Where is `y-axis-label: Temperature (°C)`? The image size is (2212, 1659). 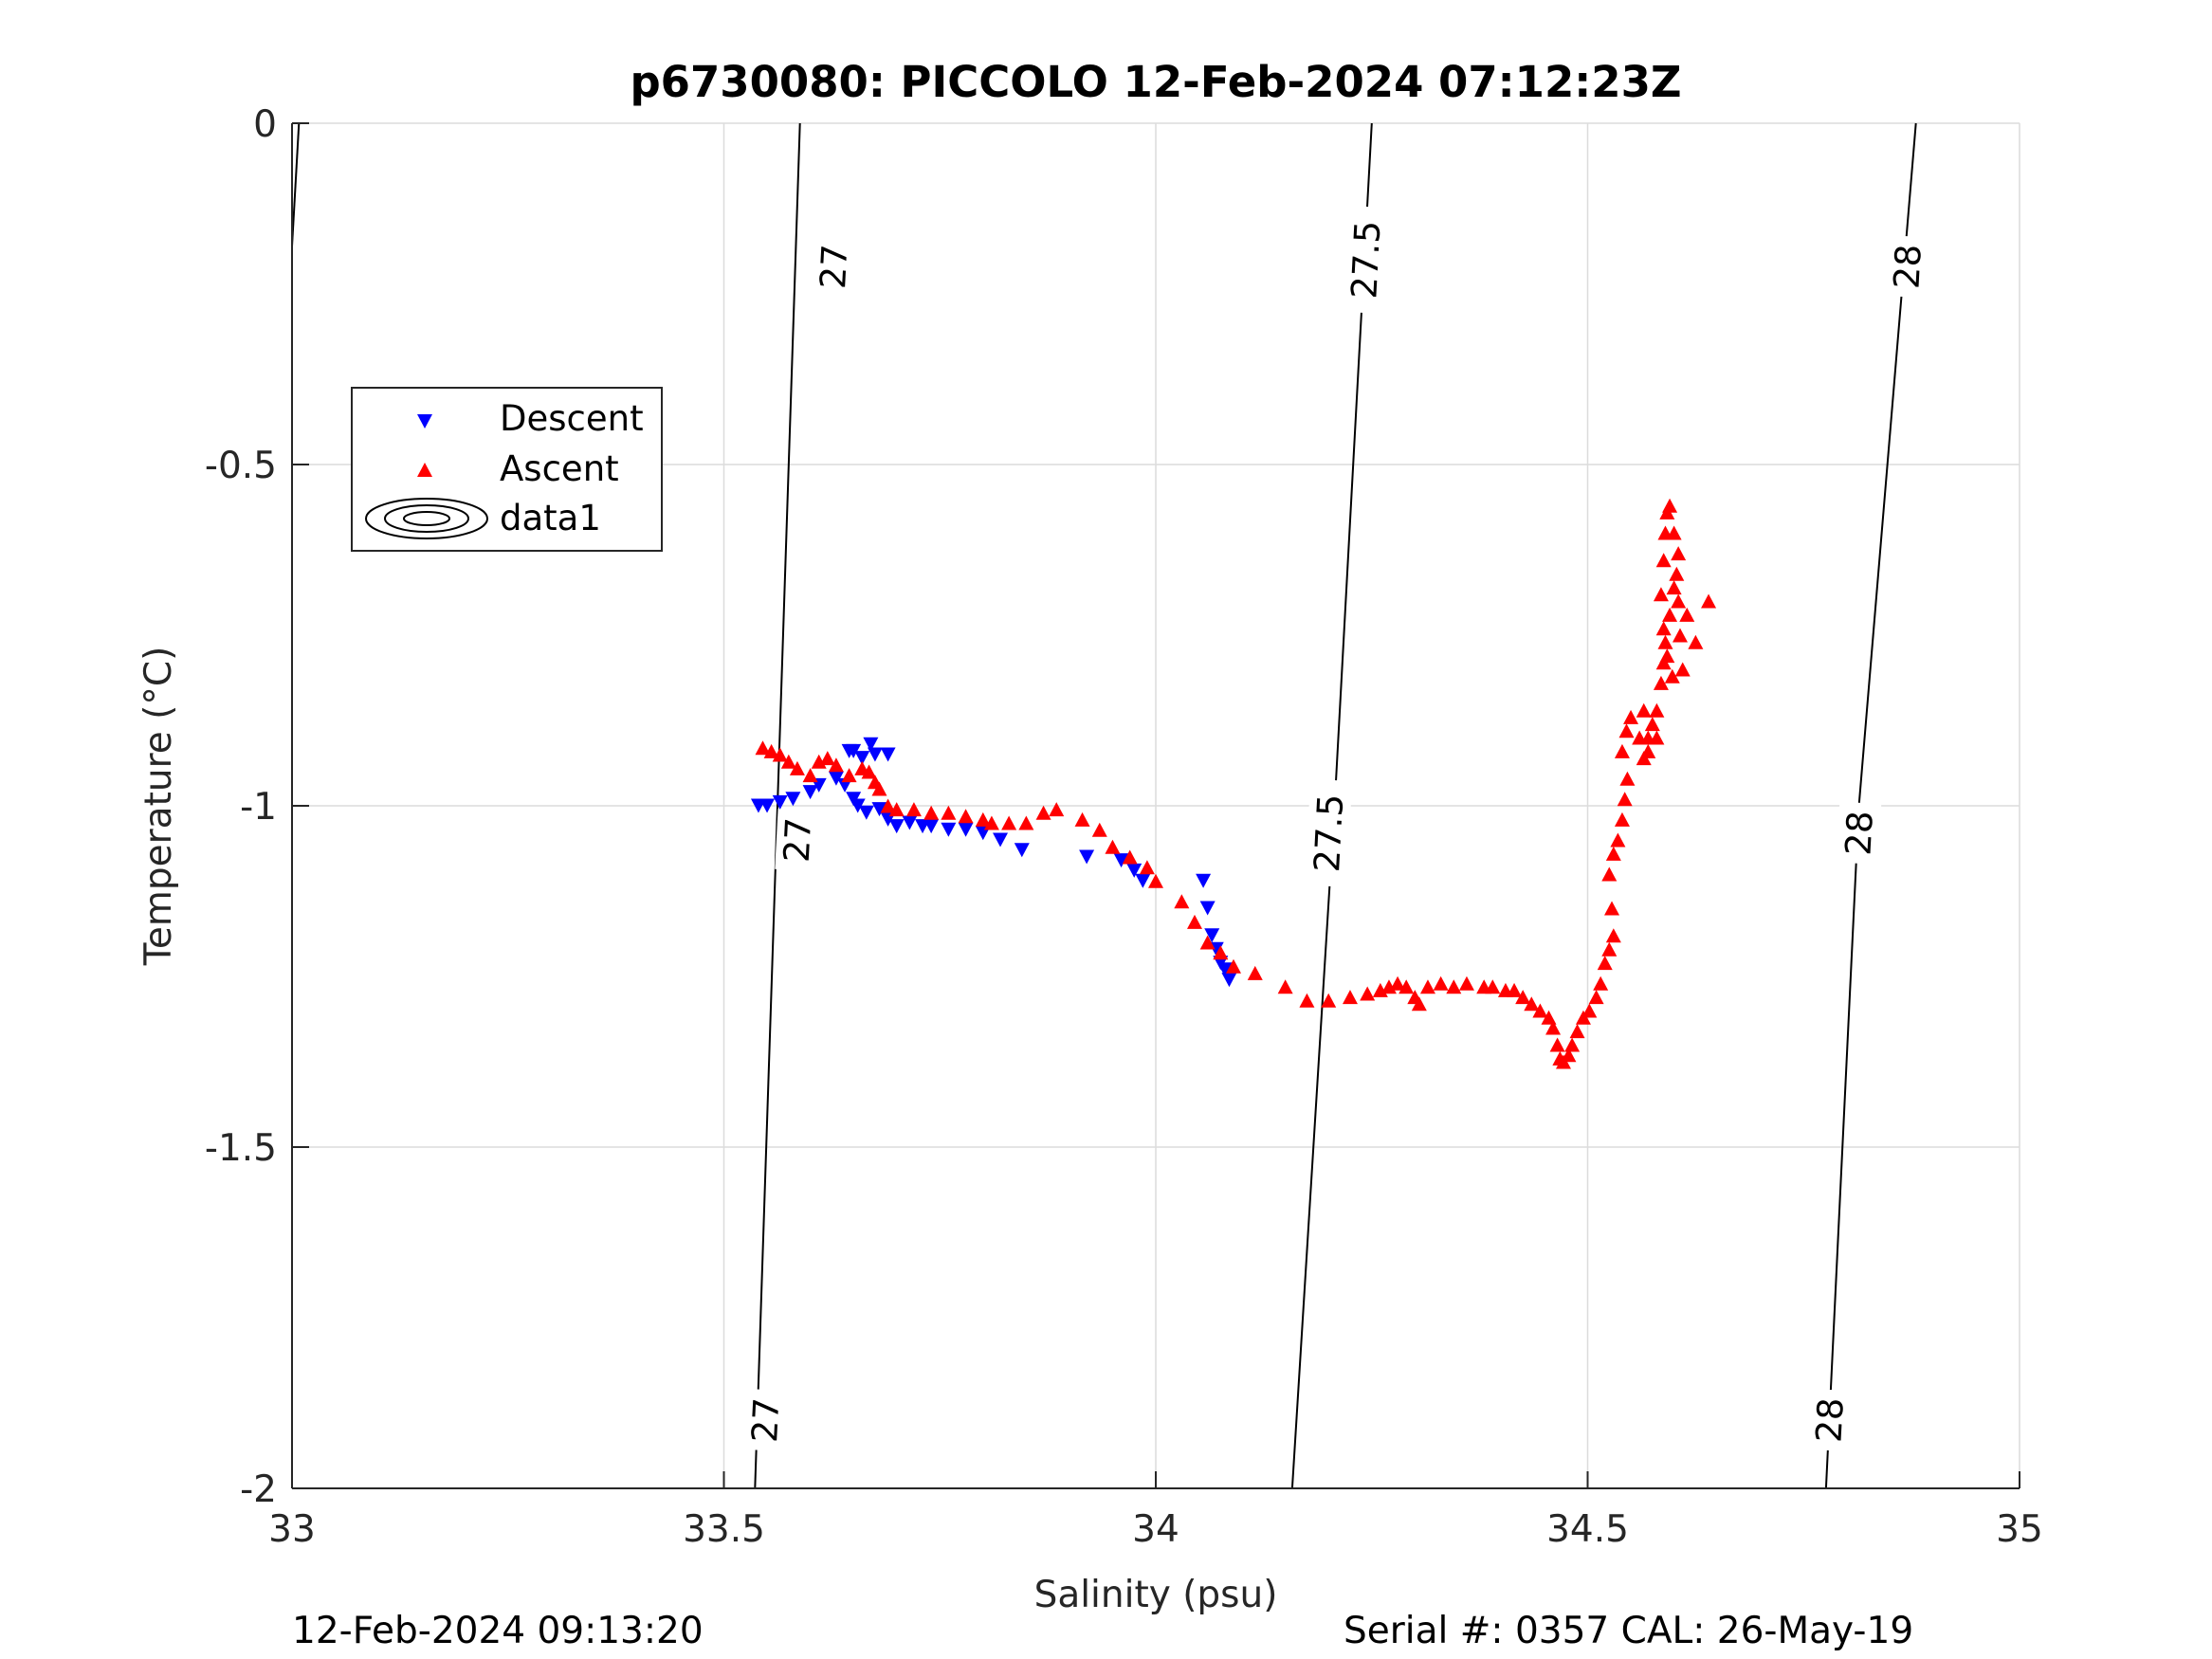
y-axis-label: Temperature (°C) is located at coordinates (158, 807).